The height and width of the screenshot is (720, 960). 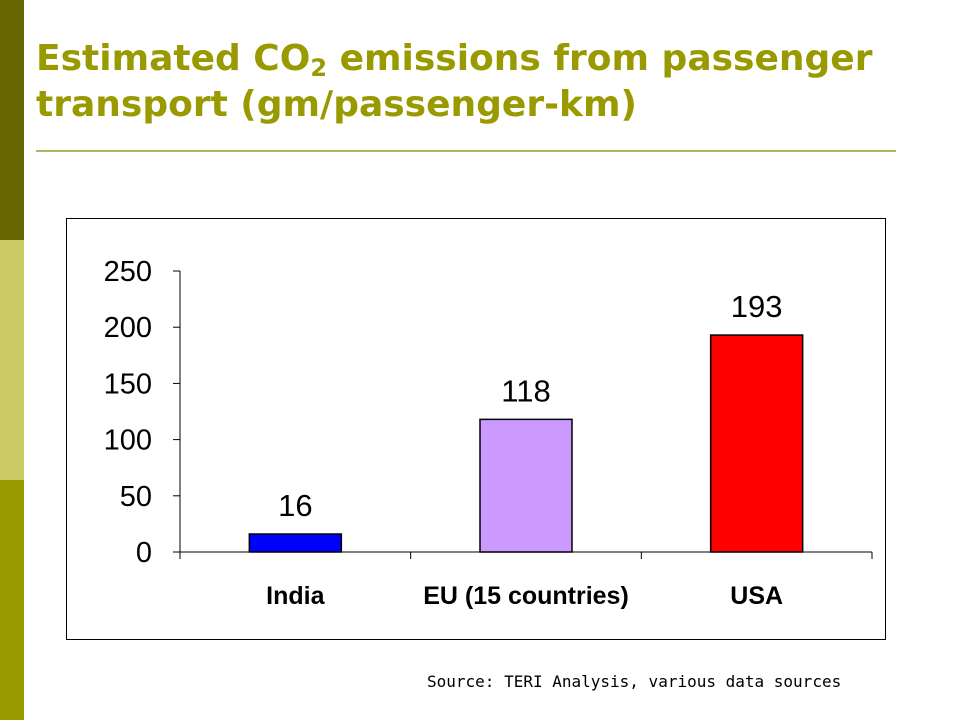 What do you see at coordinates (128, 384) in the screenshot?
I see `y-tick-label: 150` at bounding box center [128, 384].